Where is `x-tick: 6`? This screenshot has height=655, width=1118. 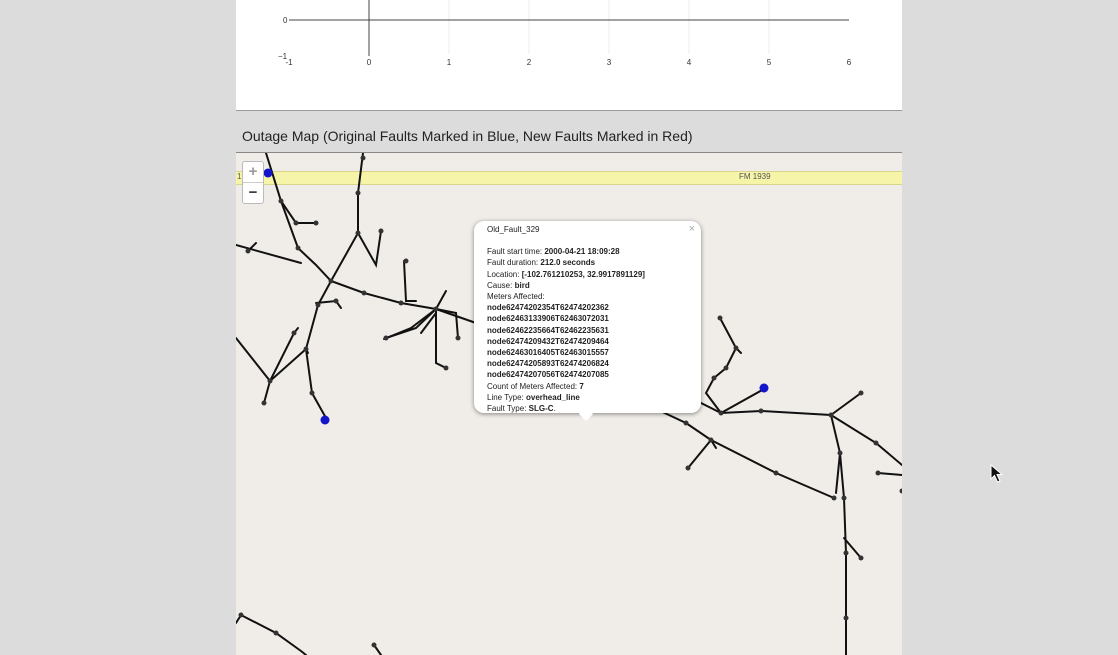 x-tick: 6 is located at coordinates (849, 62).